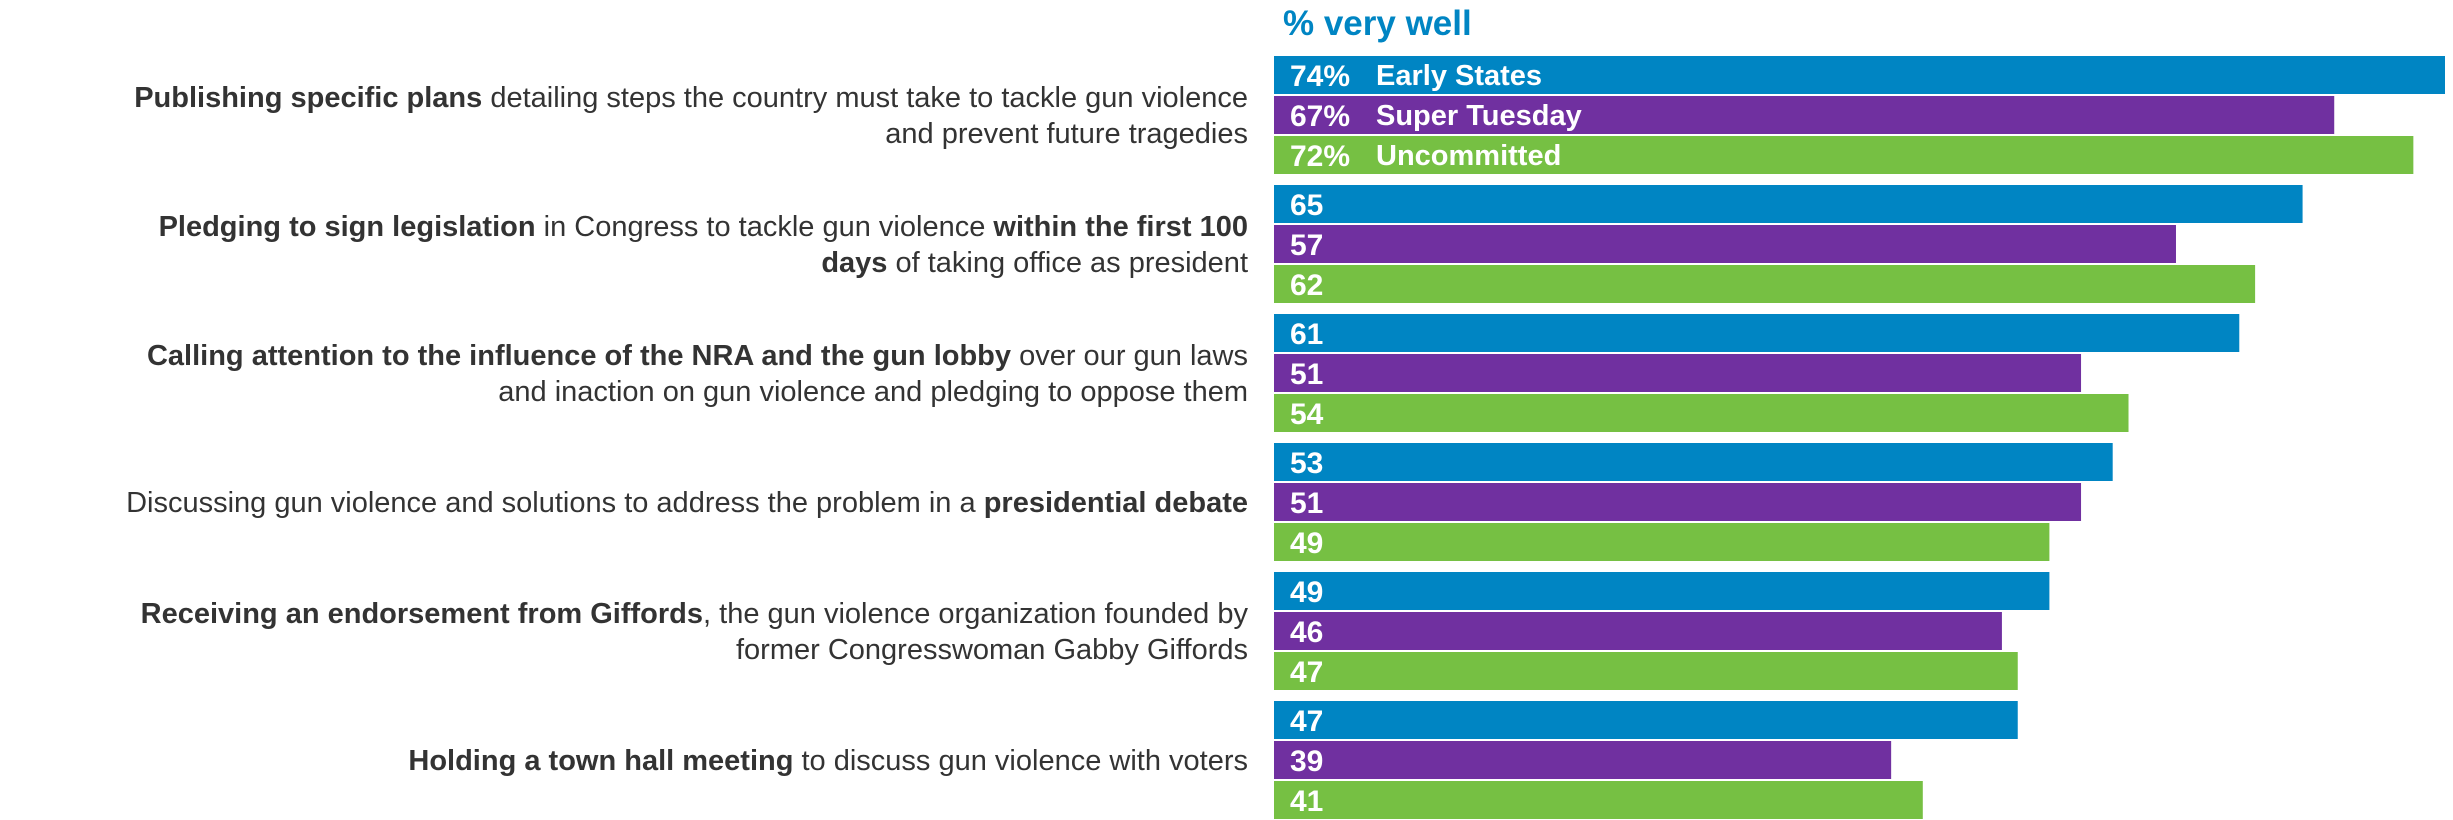  Describe the element at coordinates (347, 227) in the screenshot. I see `category-label-segment: Pledging to sign legislation` at that location.